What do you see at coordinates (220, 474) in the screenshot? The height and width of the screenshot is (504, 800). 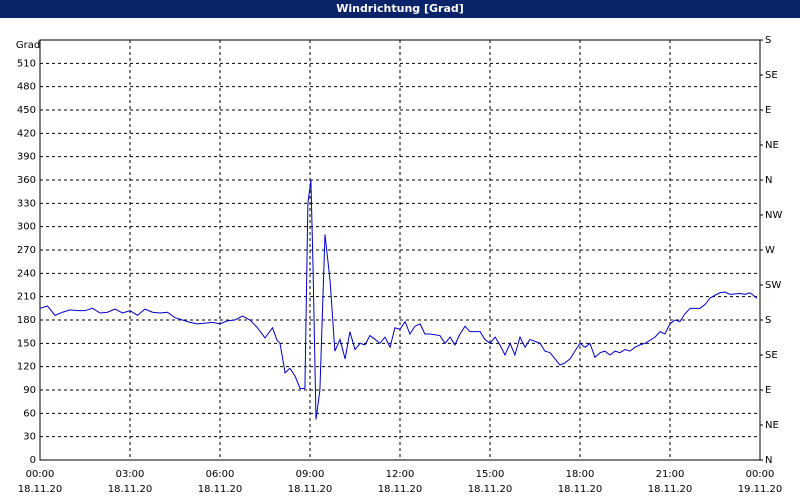 I see `x-tick-label: 06:00` at bounding box center [220, 474].